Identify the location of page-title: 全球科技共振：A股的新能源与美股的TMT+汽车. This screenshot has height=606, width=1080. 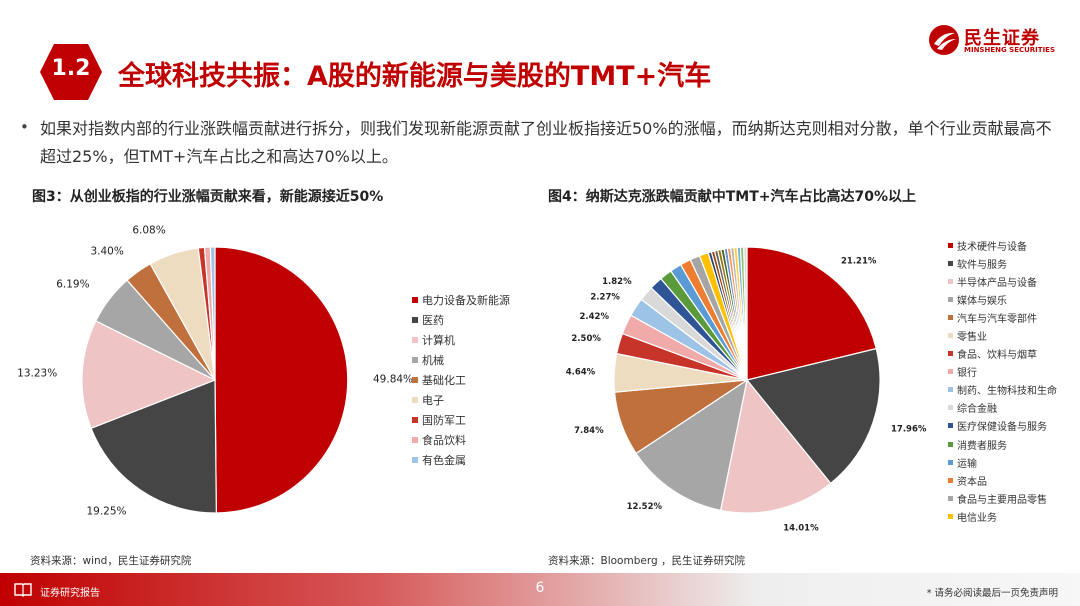
(415, 76).